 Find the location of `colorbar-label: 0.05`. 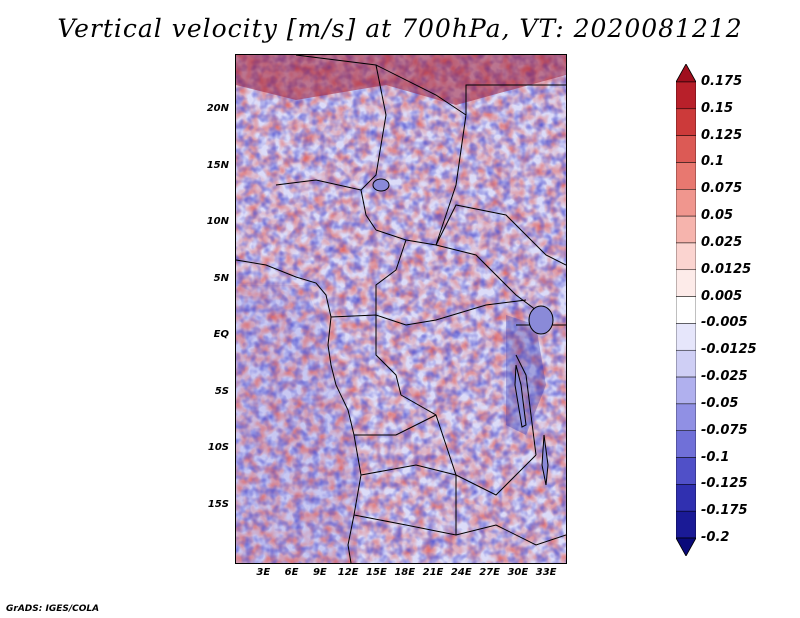

colorbar-label: 0.05 is located at coordinates (717, 216).